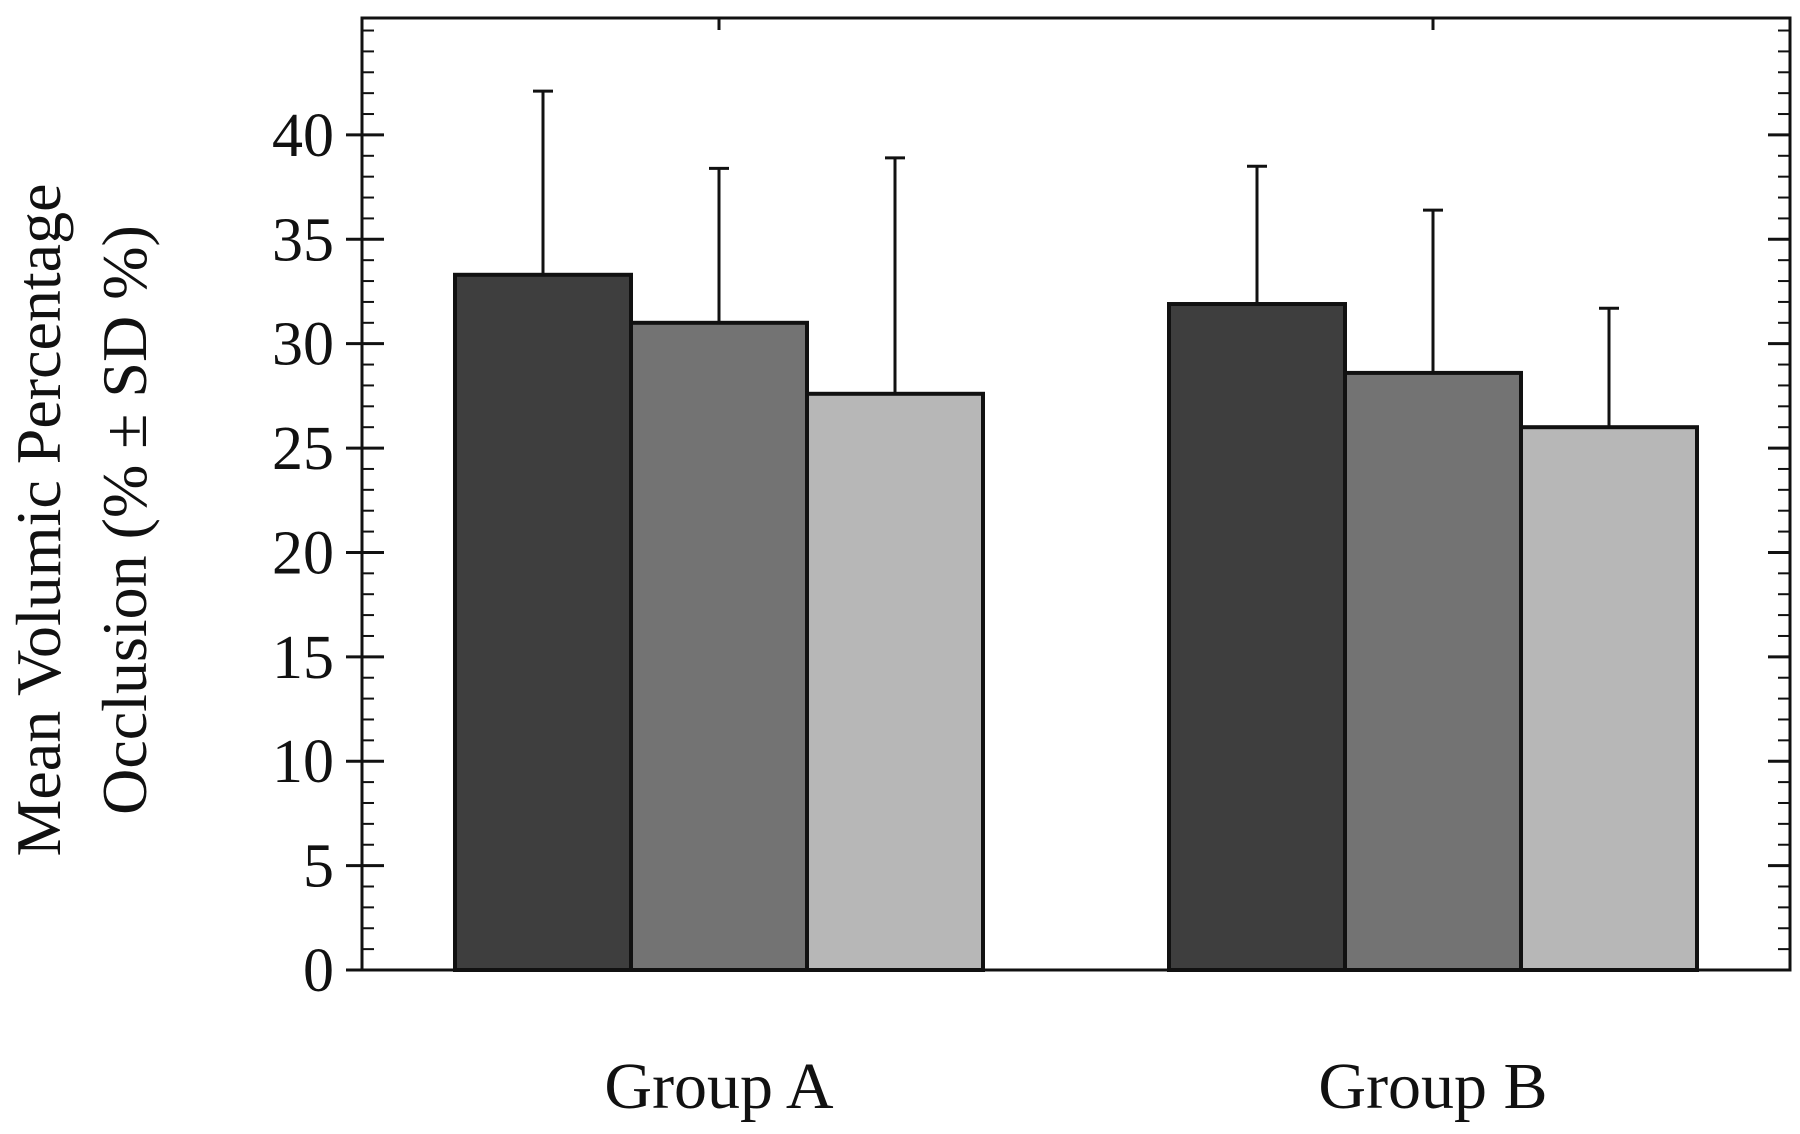 The image size is (1800, 1134). Describe the element at coordinates (303, 345) in the screenshot. I see `y-tick-label: 30` at that location.